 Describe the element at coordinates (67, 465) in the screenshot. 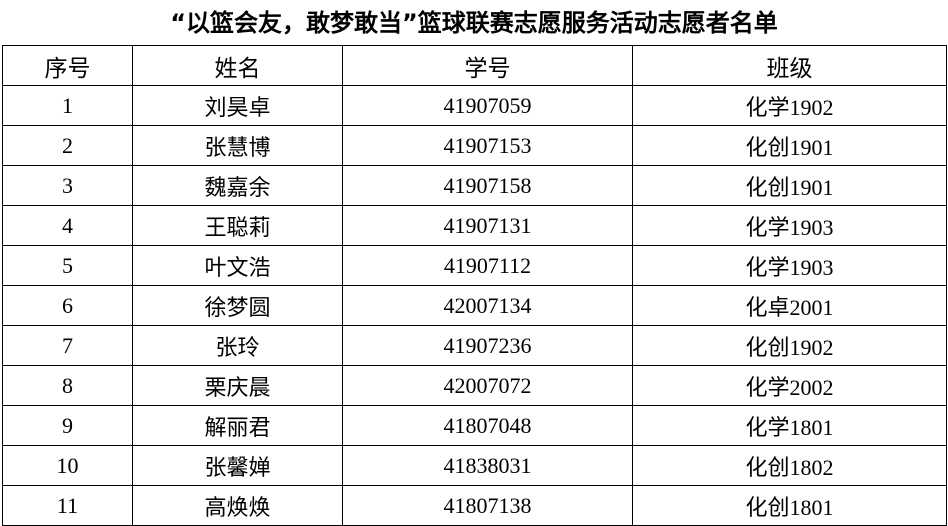

I see `cell-index: 10` at that location.